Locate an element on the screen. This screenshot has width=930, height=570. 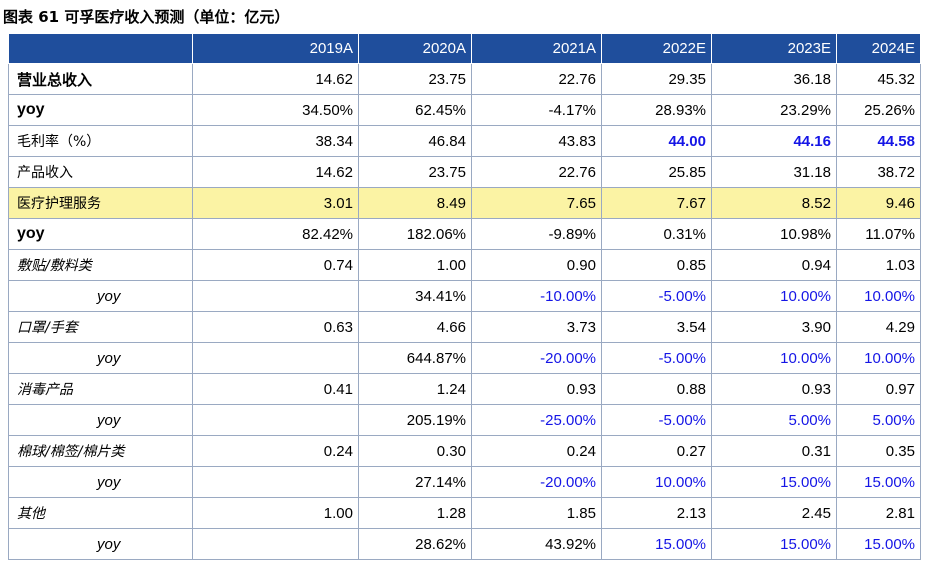
table-cell: 62.45% is located at coordinates (415, 110).